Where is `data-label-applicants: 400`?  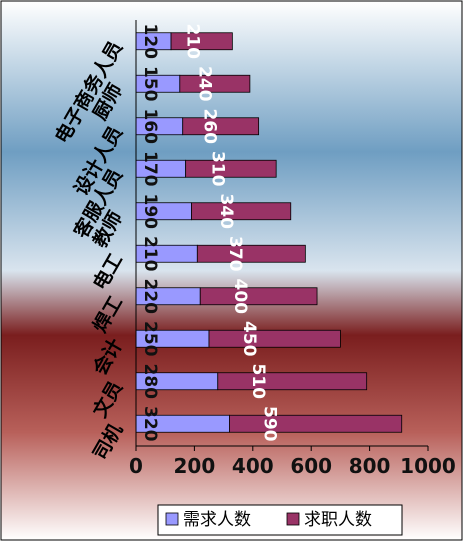
data-label-applicants: 400 is located at coordinates (240, 297).